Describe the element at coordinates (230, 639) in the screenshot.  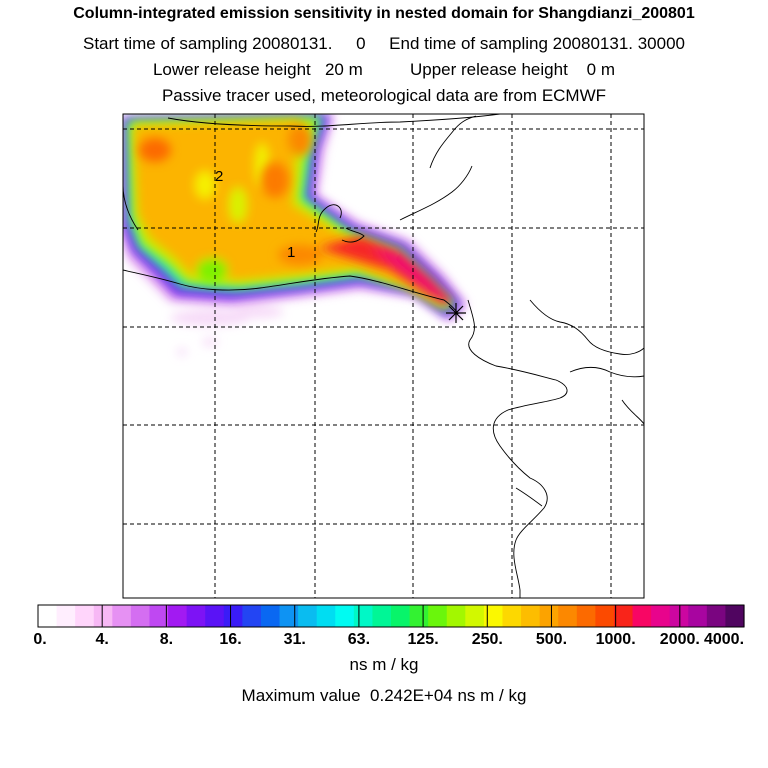
I see `colorbar-tick-label: 16.` at that location.